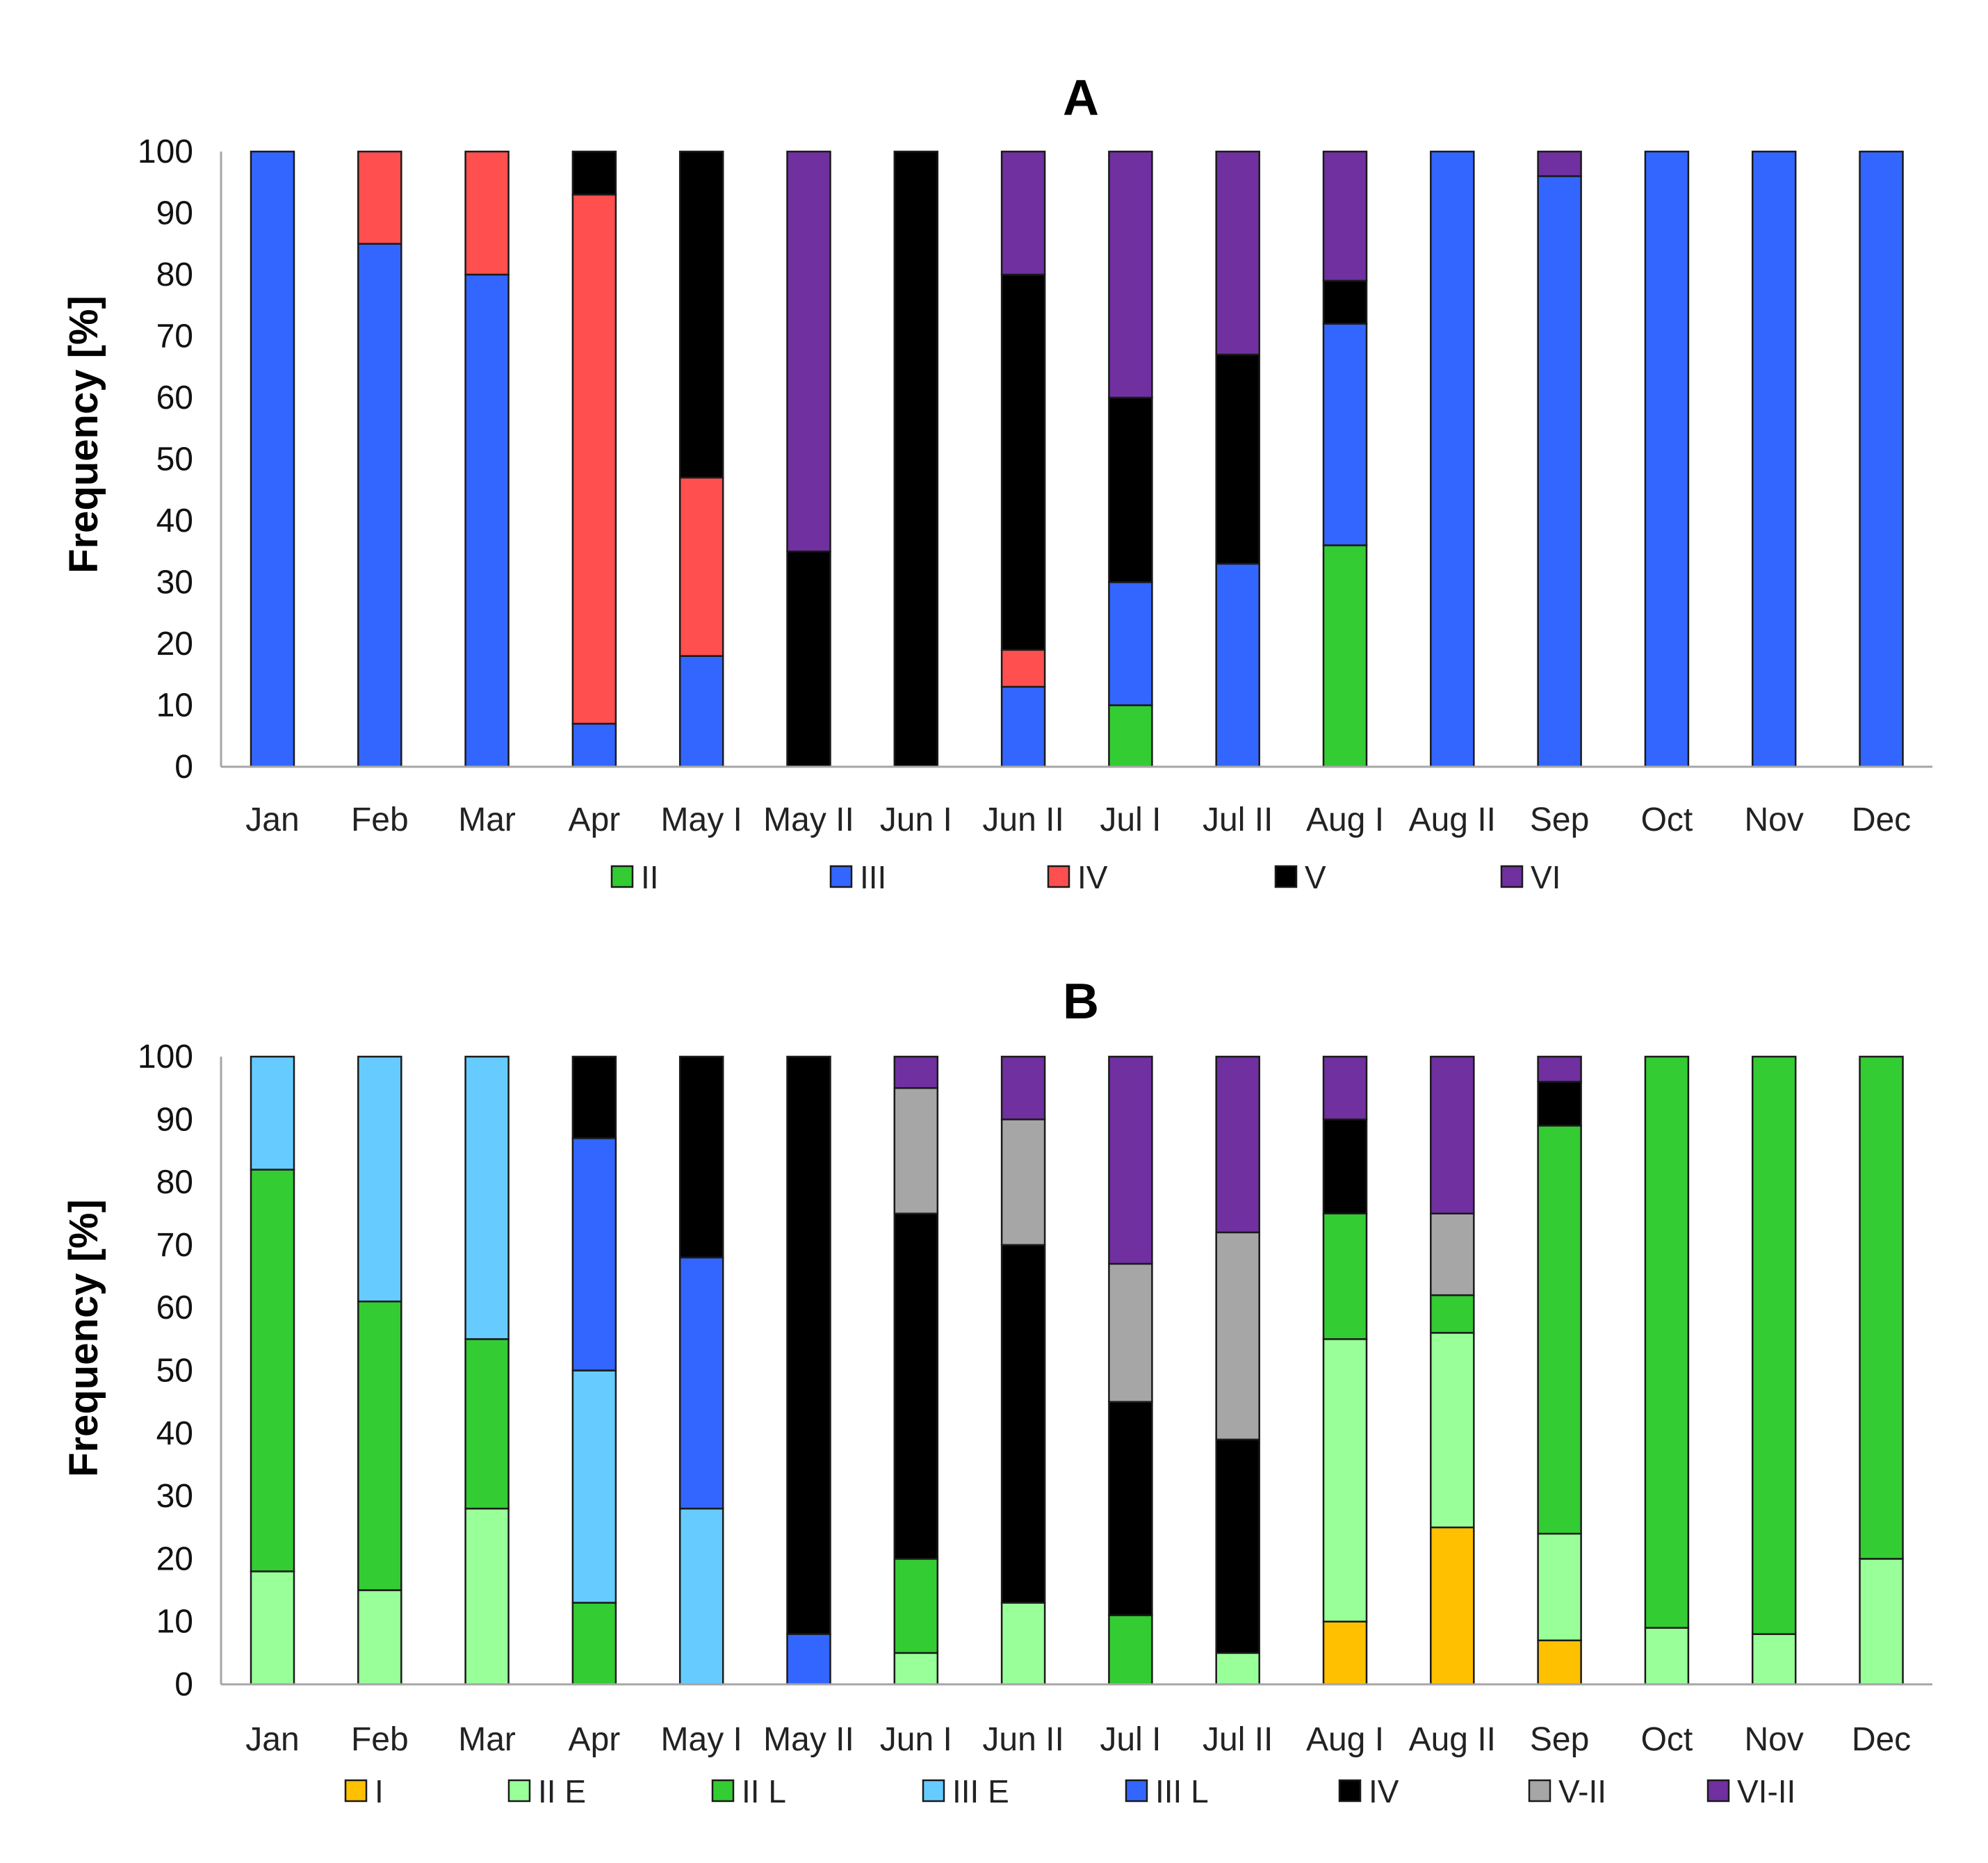 The width and height of the screenshot is (1988, 1863). I want to click on bar-stack-sep, so click(1560, 459).